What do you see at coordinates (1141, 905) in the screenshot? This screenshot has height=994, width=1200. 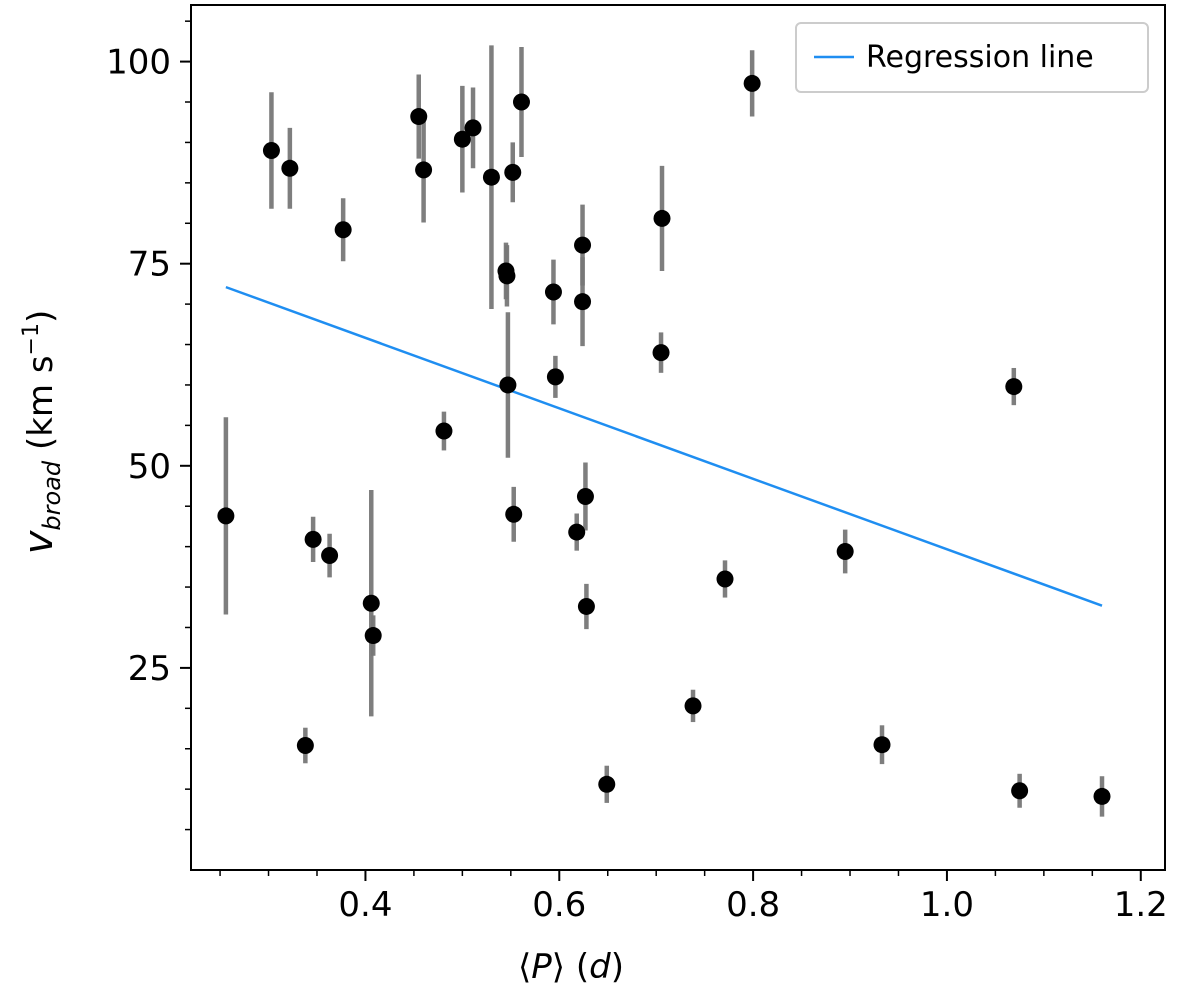 I see `x-tick-label: 1.2` at bounding box center [1141, 905].